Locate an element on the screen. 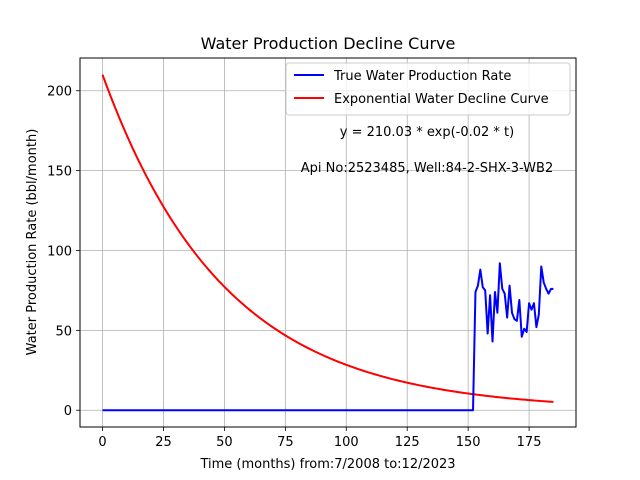  x-tick-label: 150 is located at coordinates (468, 442).